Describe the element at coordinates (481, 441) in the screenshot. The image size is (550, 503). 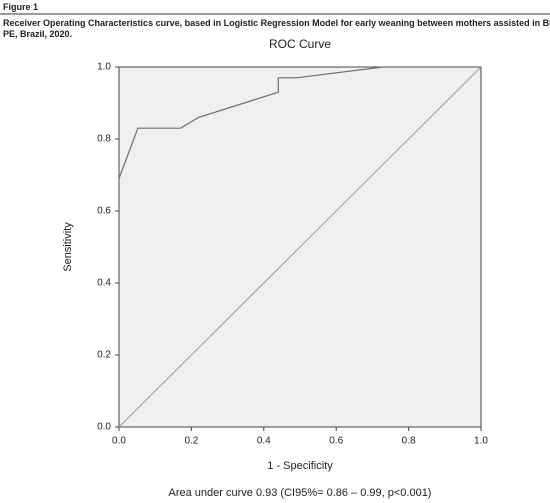
I see `x-tick-label: 1.0` at that location.